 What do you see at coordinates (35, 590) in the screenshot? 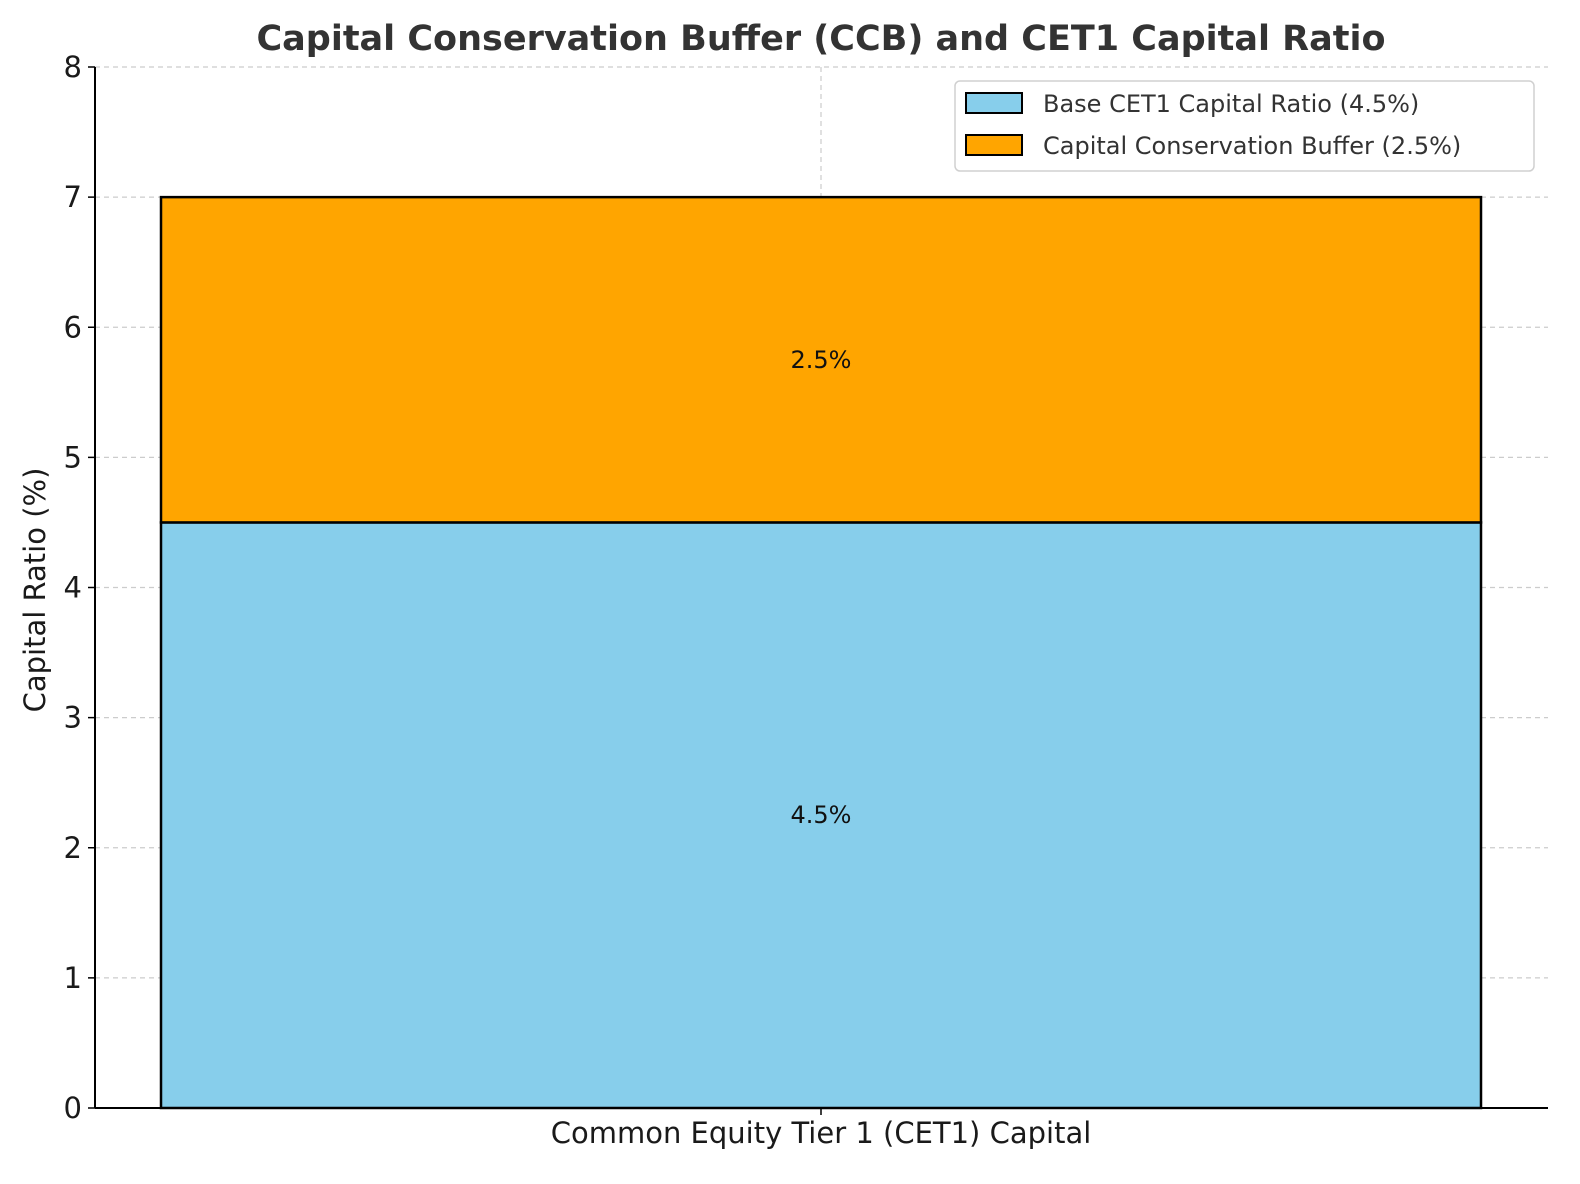
I see `y-axis-label: Capital Ratio (%)` at bounding box center [35, 590].